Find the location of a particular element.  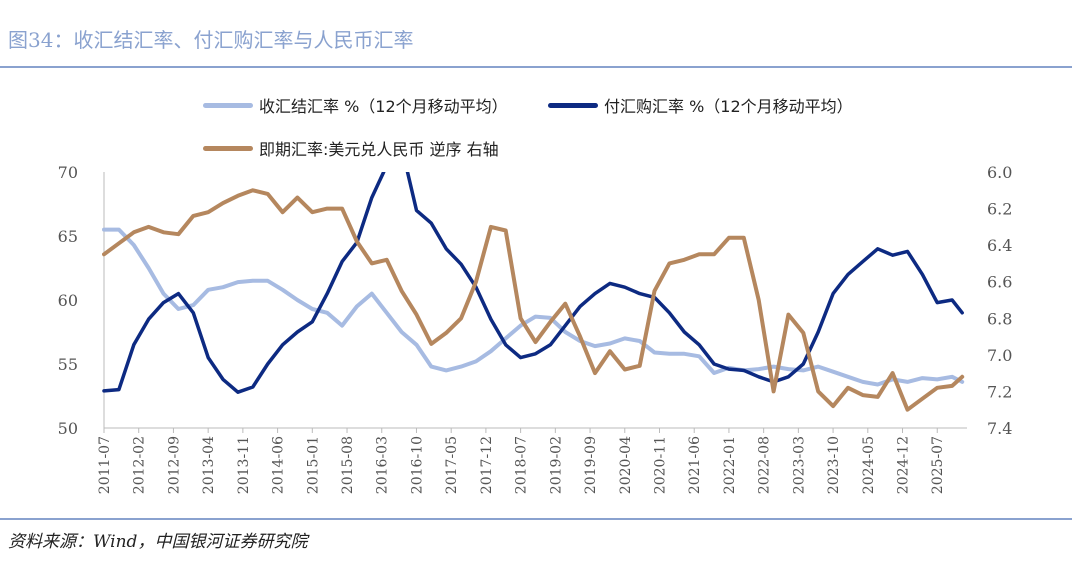

y-left-tick-label: 60 is located at coordinates (68, 300).